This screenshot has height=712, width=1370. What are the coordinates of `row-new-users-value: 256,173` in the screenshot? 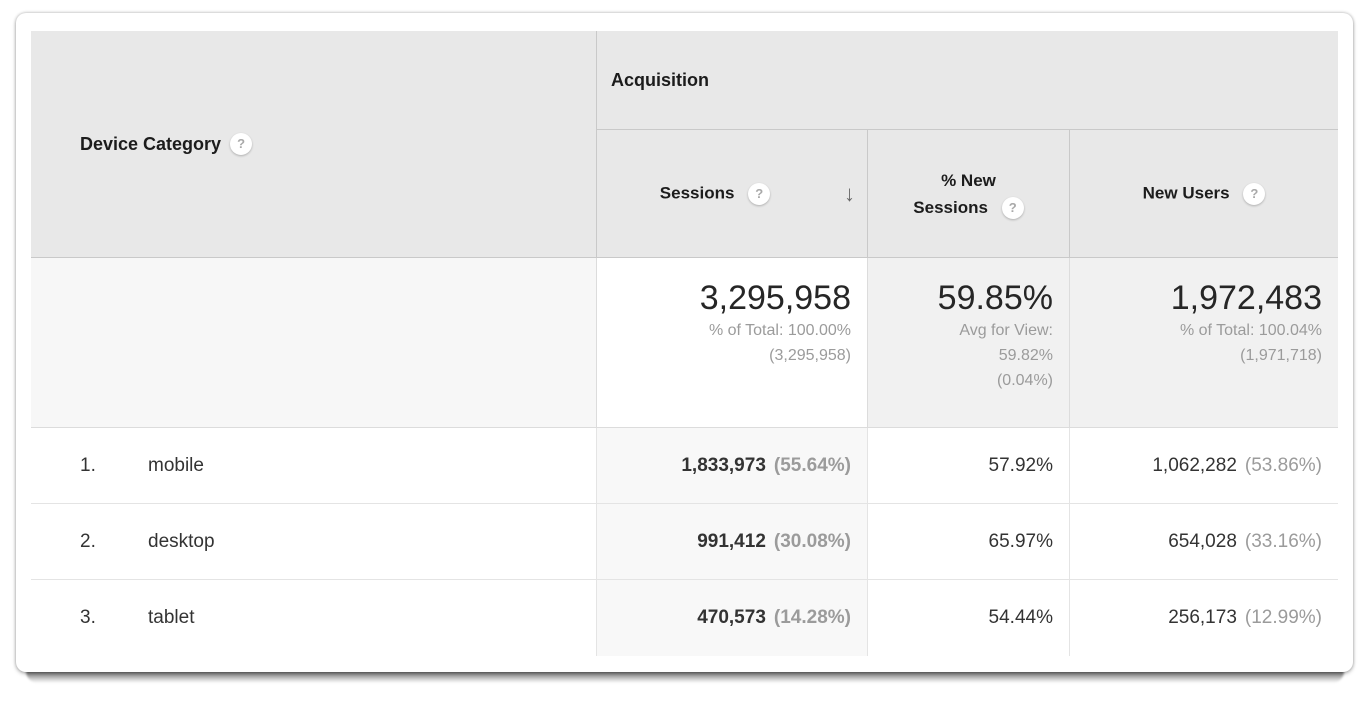 It's located at (1202, 617).